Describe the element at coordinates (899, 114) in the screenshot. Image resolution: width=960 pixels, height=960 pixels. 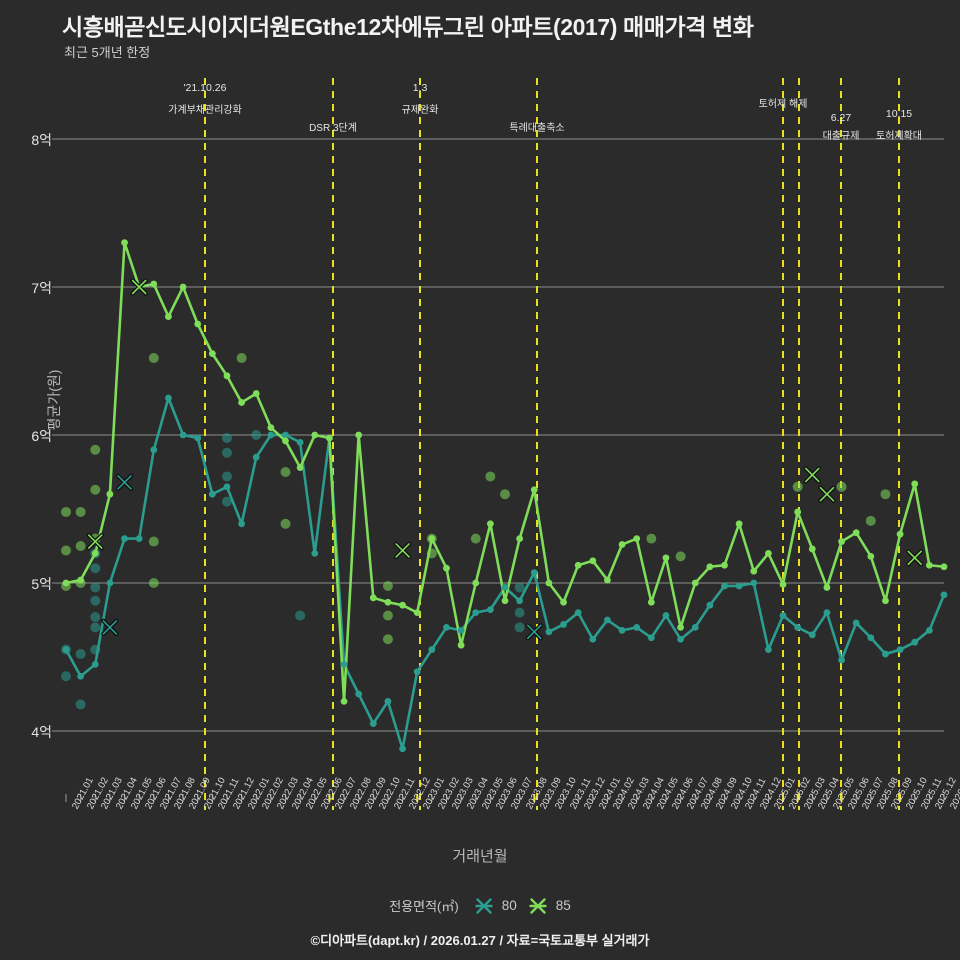
I see `event-date-label: 10.15` at that location.